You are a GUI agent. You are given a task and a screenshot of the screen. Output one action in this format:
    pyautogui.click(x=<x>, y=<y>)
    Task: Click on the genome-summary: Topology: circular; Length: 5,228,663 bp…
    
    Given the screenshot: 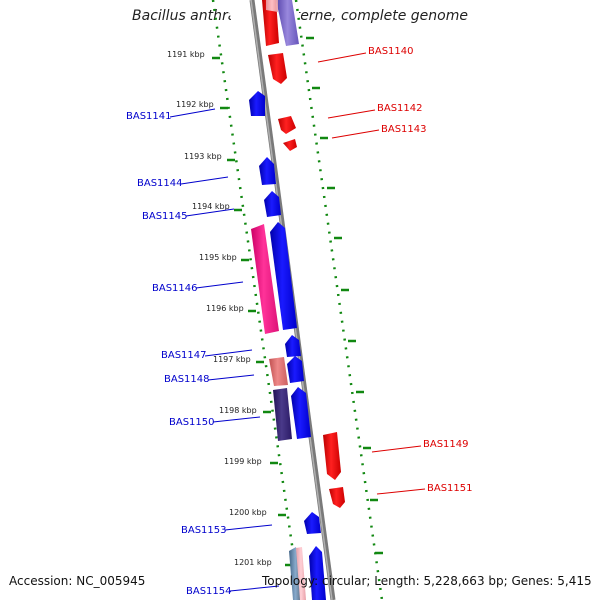 What is the action you would take?
    pyautogui.click(x=427, y=581)
    